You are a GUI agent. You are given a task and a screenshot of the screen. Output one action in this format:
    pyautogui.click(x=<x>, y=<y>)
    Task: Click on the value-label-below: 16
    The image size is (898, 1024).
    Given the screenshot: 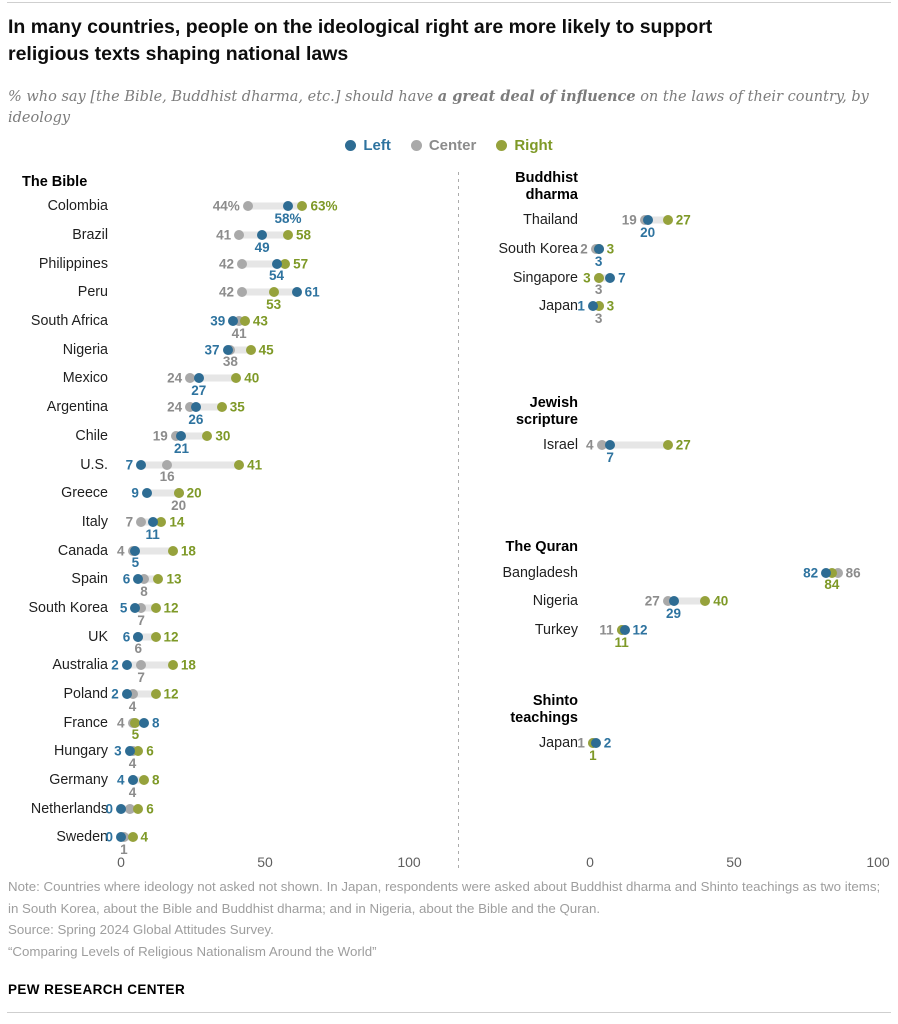 What is the action you would take?
    pyautogui.click(x=167, y=477)
    